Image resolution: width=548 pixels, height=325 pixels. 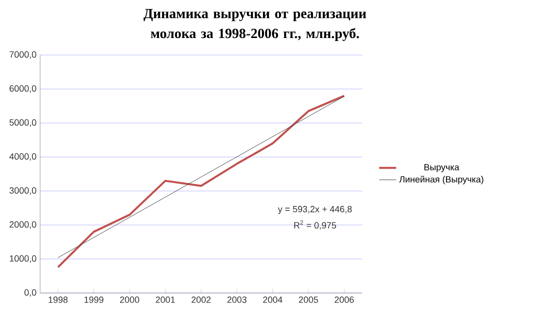 I want to click on y-tick-label: 6000,0, so click(x=23, y=89).